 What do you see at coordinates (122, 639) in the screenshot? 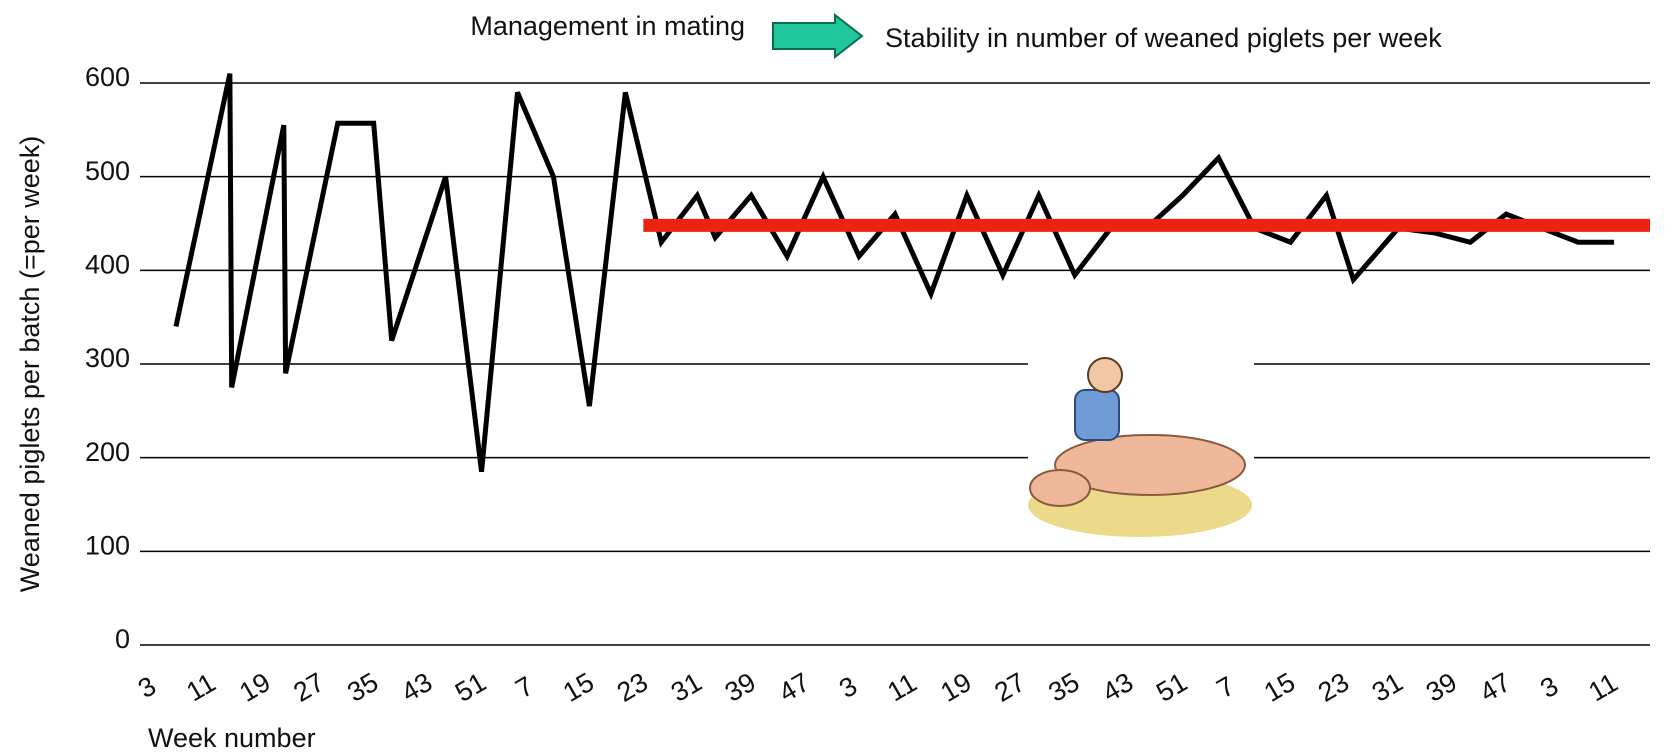
I see `y-tick-label: 0` at bounding box center [122, 639].